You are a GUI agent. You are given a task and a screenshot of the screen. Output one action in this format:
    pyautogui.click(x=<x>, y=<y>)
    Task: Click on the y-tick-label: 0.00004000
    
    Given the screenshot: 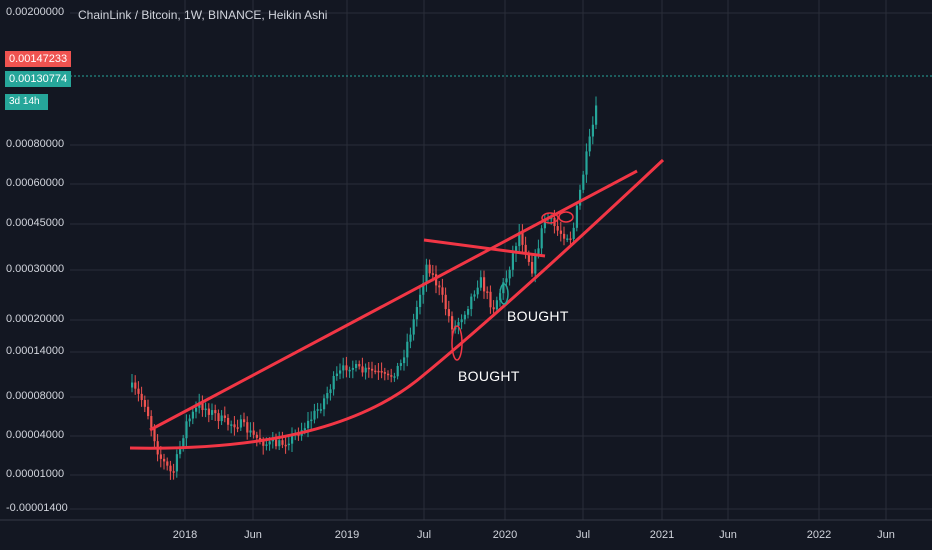 What is the action you would take?
    pyautogui.click(x=35, y=435)
    